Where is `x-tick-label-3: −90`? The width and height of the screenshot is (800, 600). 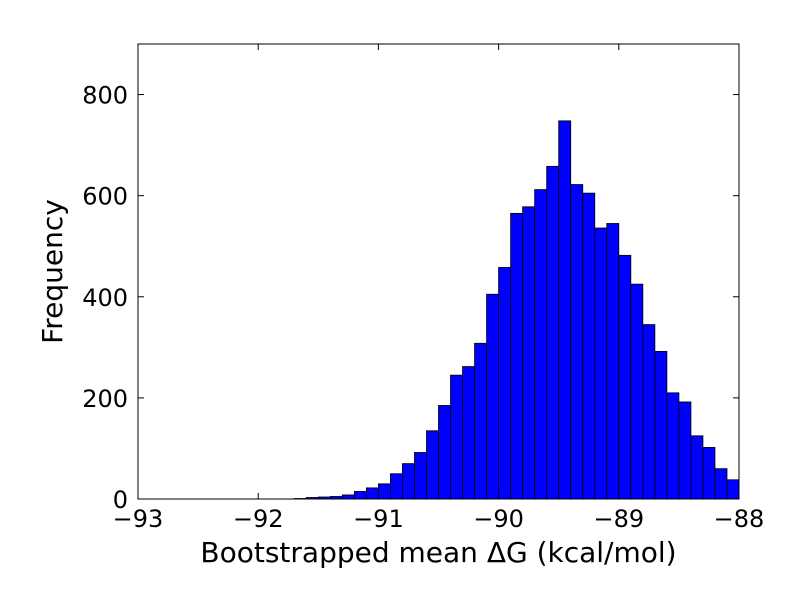
x-tick-label-3: −90 is located at coordinates (498, 519).